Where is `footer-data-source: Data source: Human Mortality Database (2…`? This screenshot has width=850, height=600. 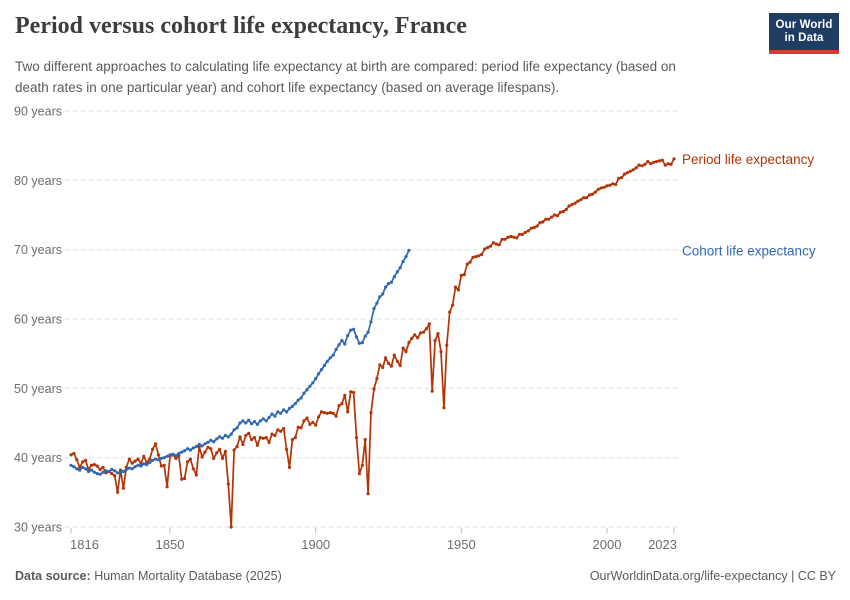
footer-data-source: Data source: Human Mortality Database (2… is located at coordinates (148, 576).